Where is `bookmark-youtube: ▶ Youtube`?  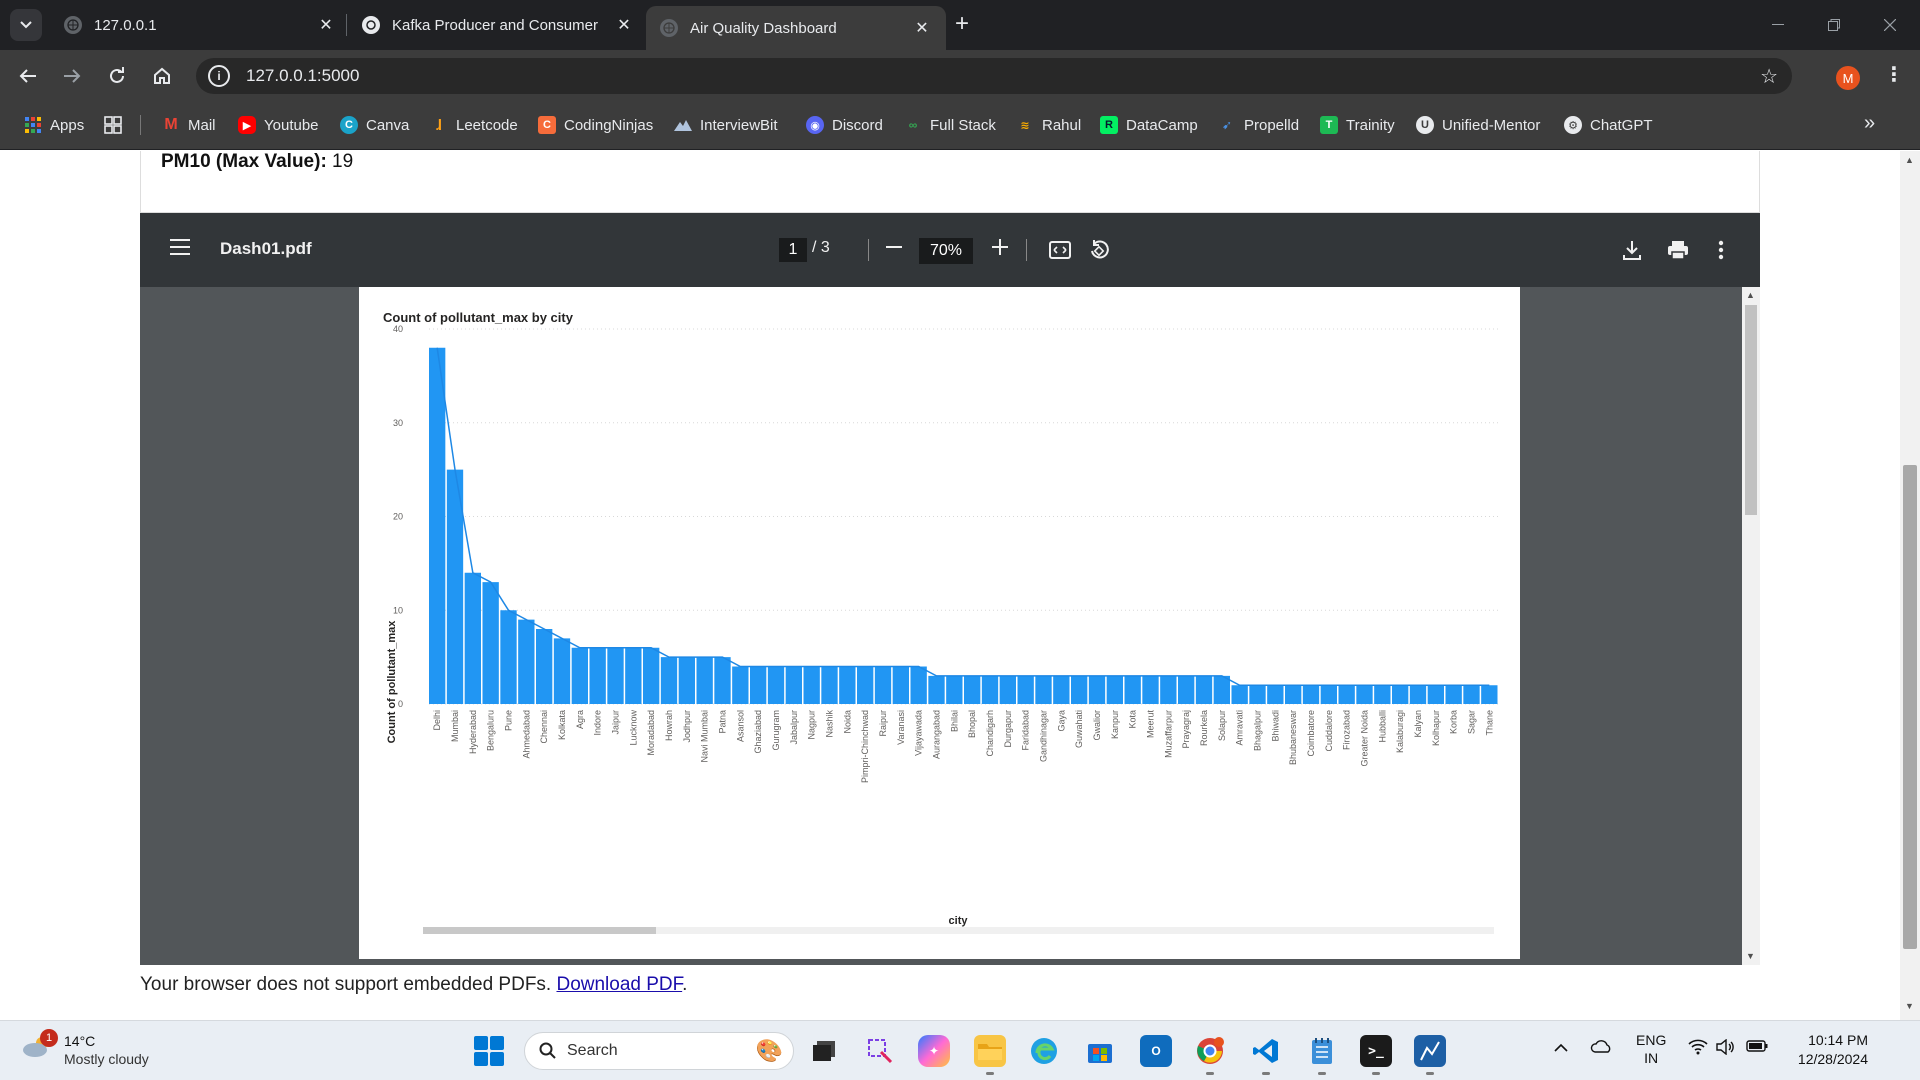
bookmark-youtube: ▶ Youtube is located at coordinates (278, 125).